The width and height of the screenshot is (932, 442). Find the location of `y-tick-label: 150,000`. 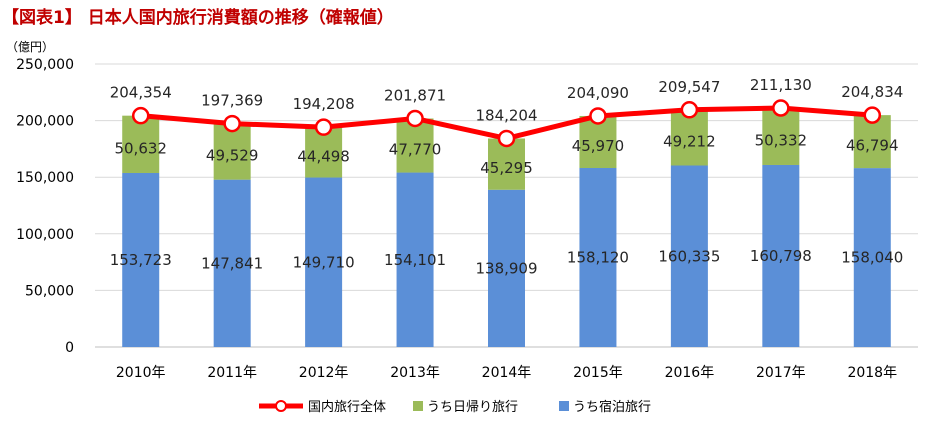

y-tick-label: 150,000 is located at coordinates (45, 178).